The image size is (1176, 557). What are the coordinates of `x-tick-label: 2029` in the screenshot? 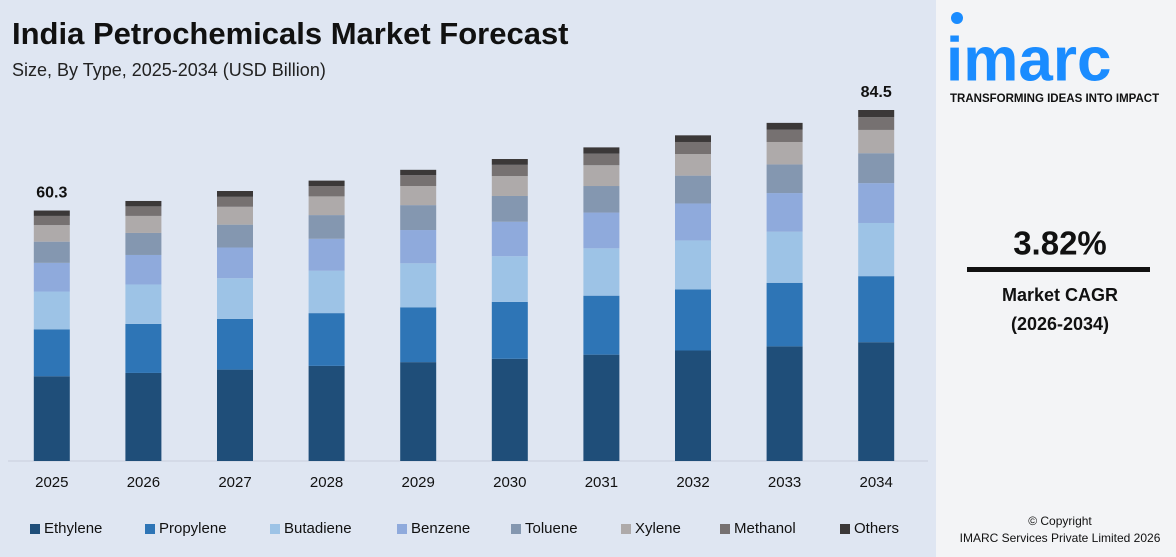 It's located at (418, 482).